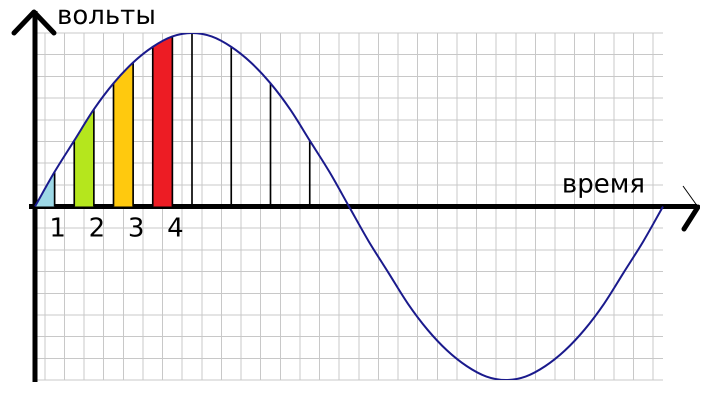 This screenshot has height=396, width=702. I want to click on y-axis-title: вольты, so click(106, 15).